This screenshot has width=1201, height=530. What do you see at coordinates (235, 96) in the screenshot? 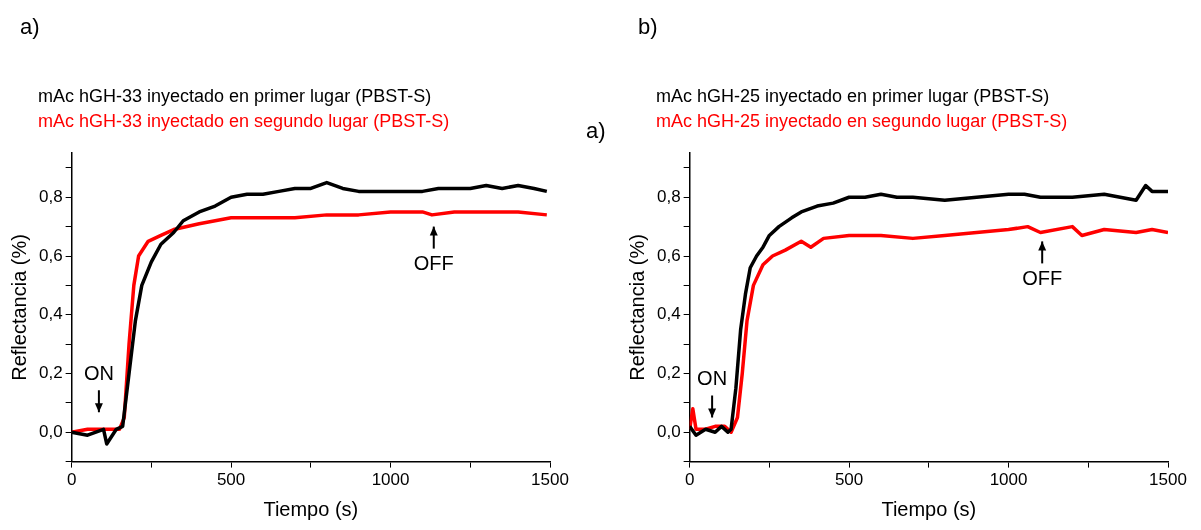
I see `text: mAc hGH-33 inyectado en primer lugar (PBST-S)` at bounding box center [235, 96].